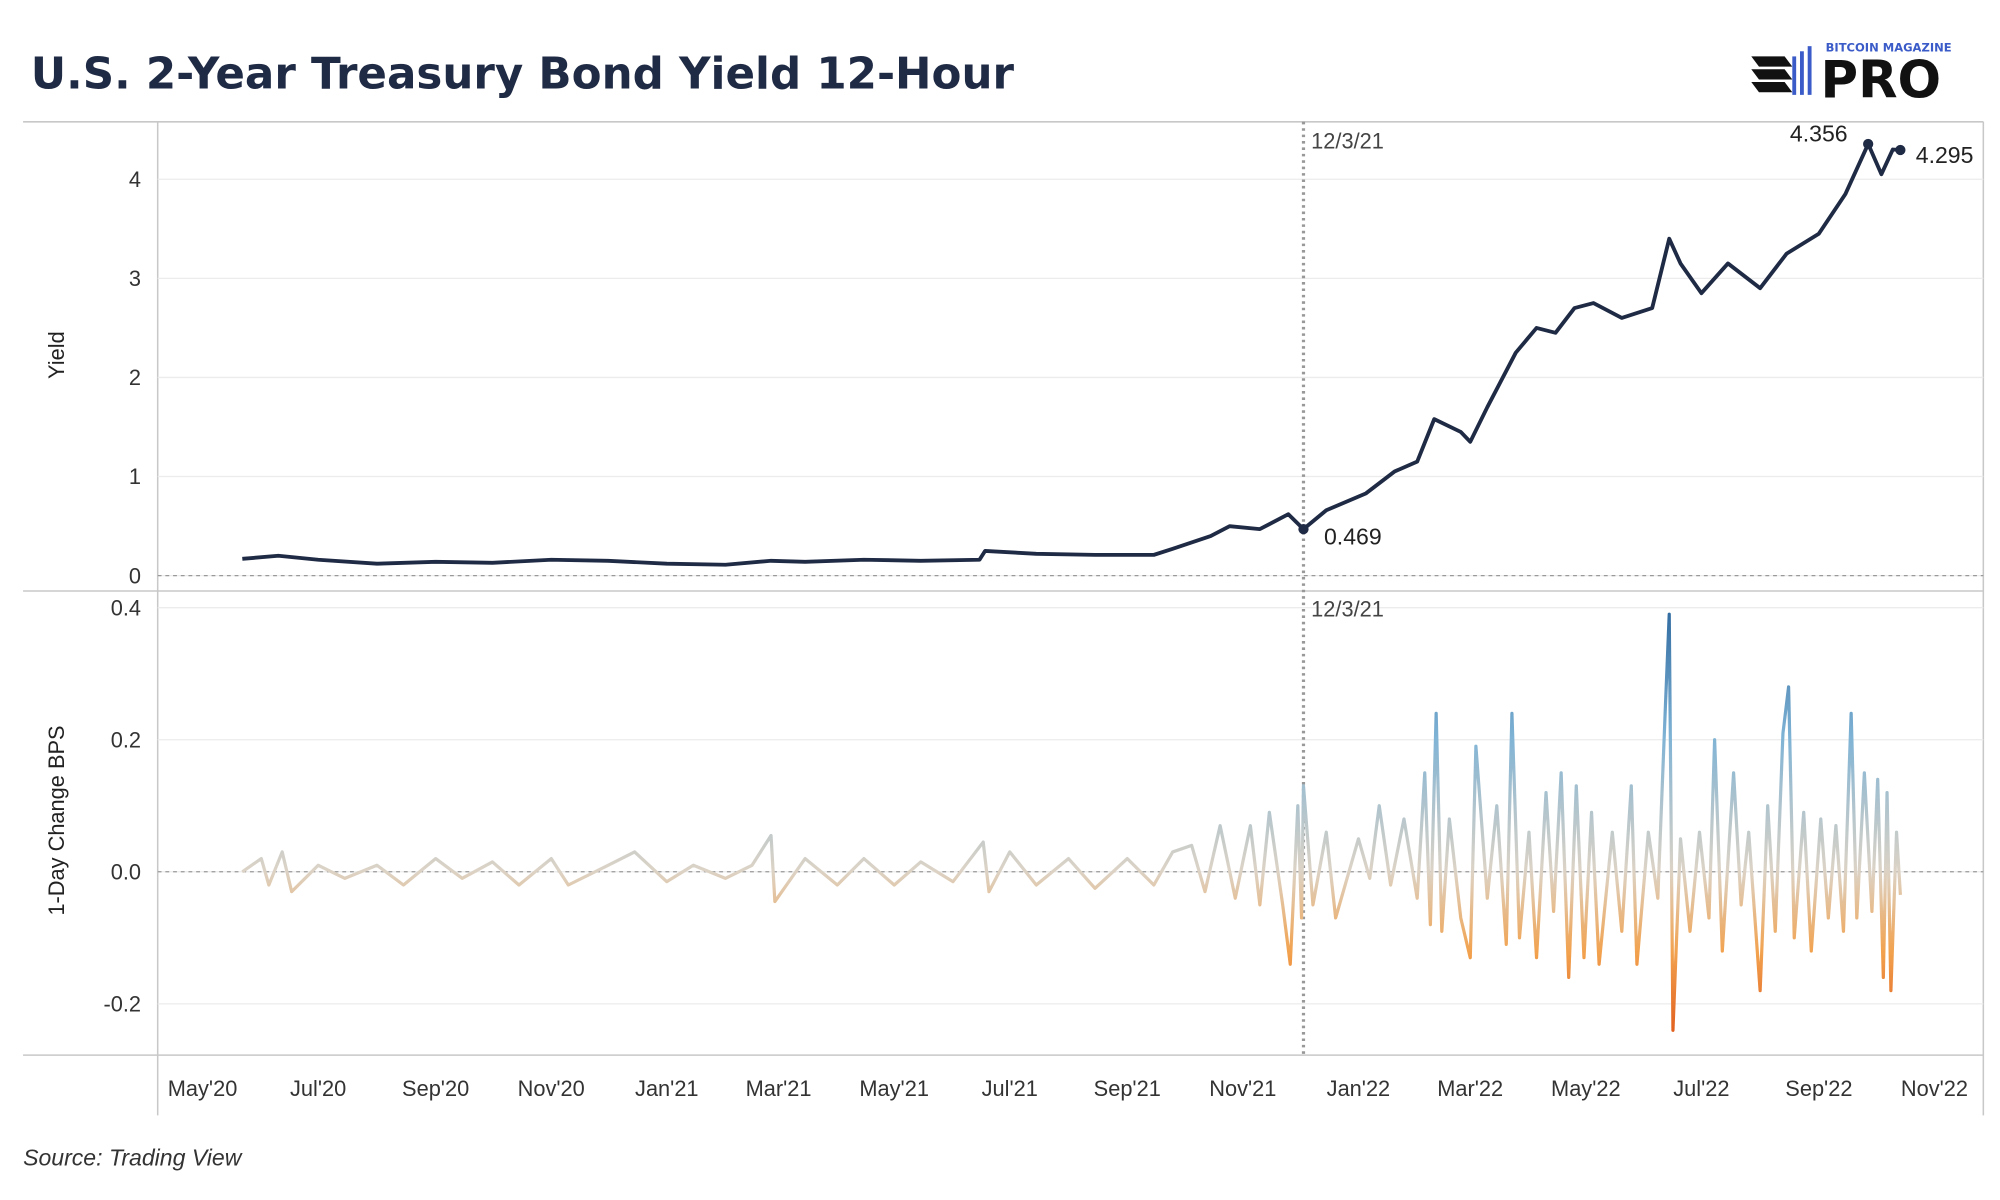 Image resolution: width=2000 pixels, height=1200 pixels. What do you see at coordinates (1353, 537) in the screenshot?
I see `annotation-label: 0.469` at bounding box center [1353, 537].